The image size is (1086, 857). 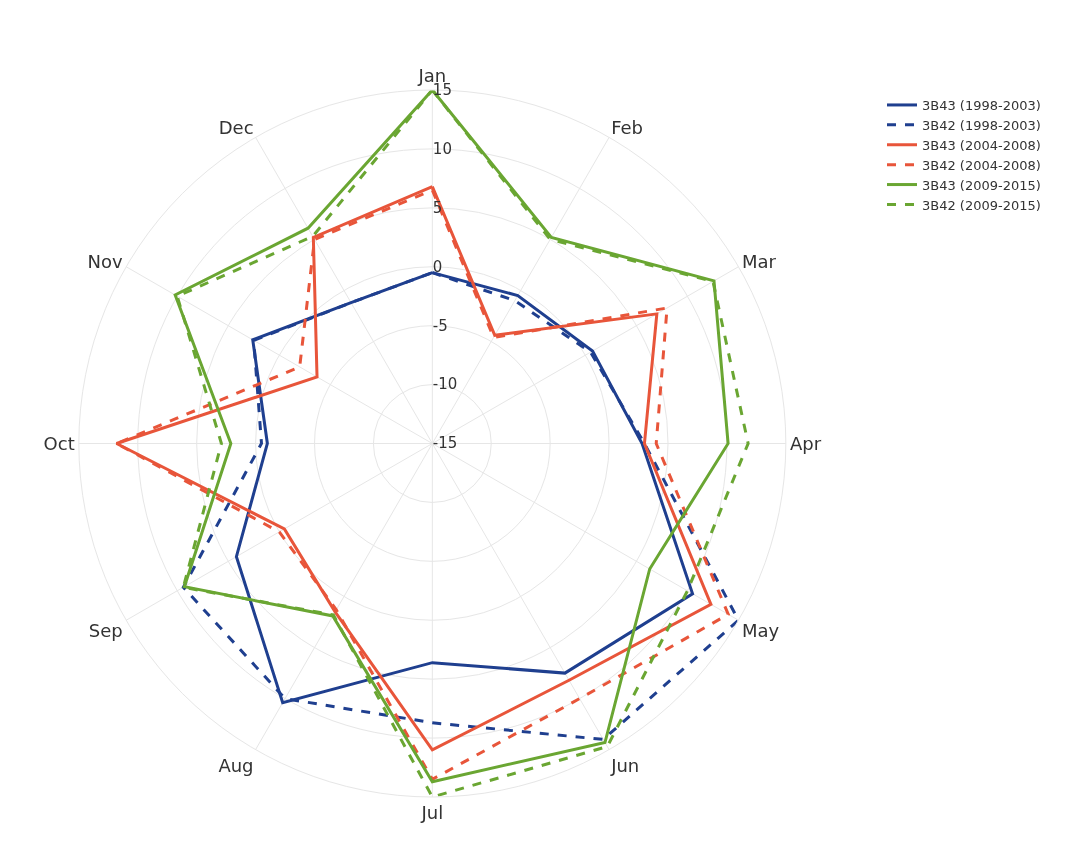 What do you see at coordinates (981, 145) in the screenshot?
I see `legend-label: 3B43 (2004-2008)` at bounding box center [981, 145].